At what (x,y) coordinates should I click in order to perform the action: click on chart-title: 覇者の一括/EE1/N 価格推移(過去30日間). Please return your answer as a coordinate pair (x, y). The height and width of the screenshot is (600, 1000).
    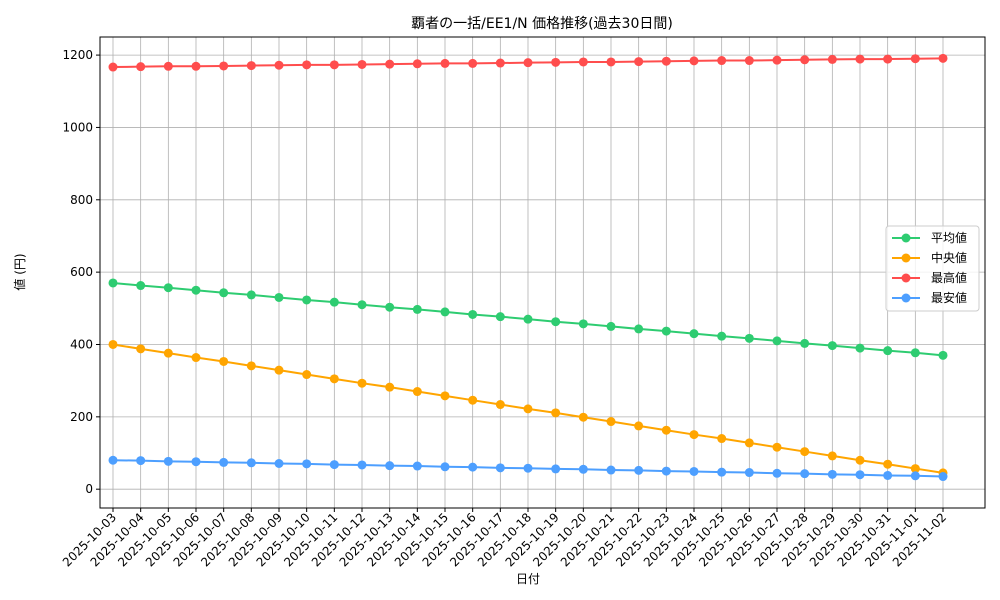
    Looking at the image, I should click on (542, 24).